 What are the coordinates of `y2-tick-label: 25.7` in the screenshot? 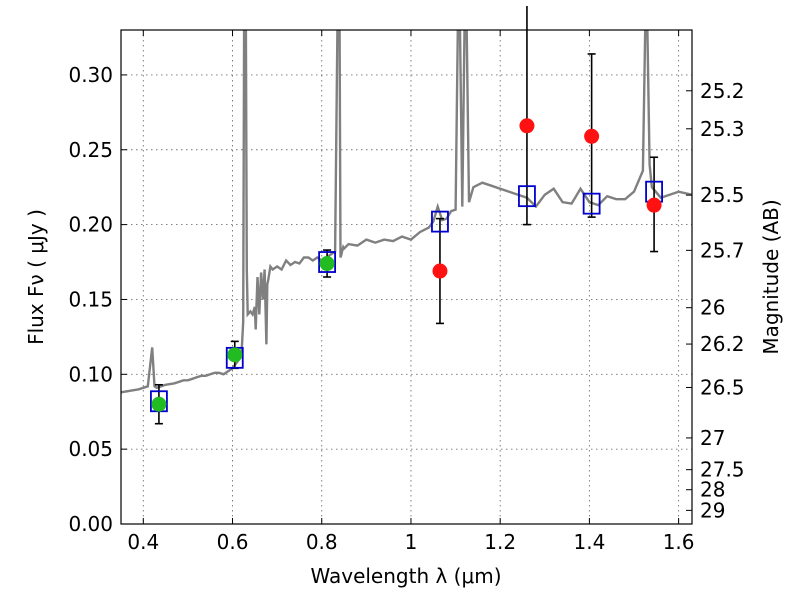 It's located at (722, 250).